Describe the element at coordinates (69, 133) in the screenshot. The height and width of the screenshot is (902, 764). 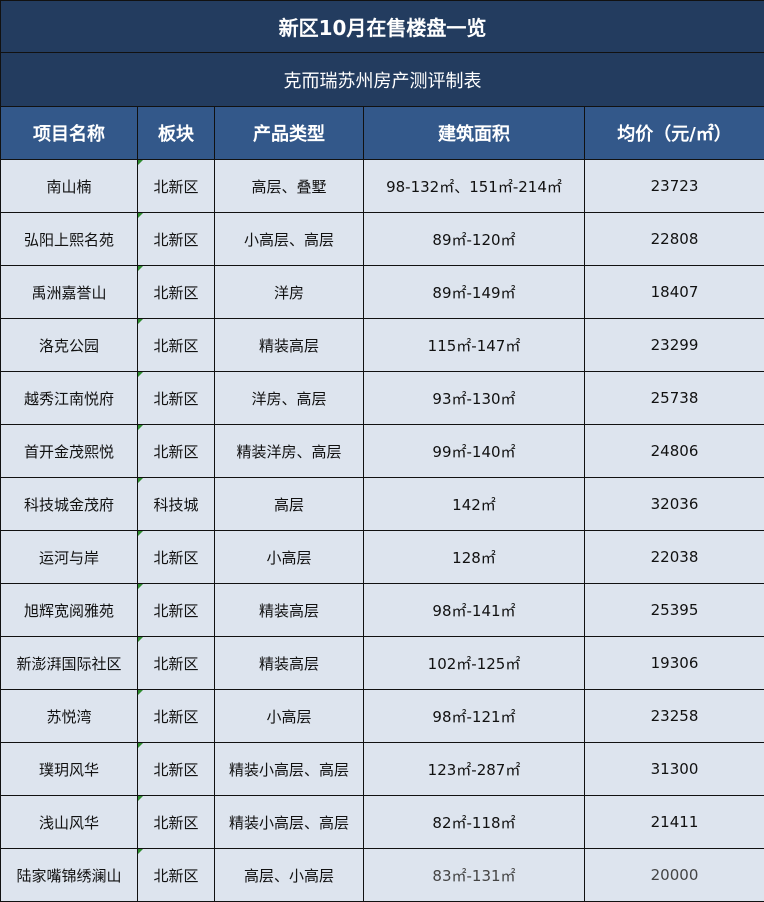
I see `column-header-name: 项目名称` at that location.